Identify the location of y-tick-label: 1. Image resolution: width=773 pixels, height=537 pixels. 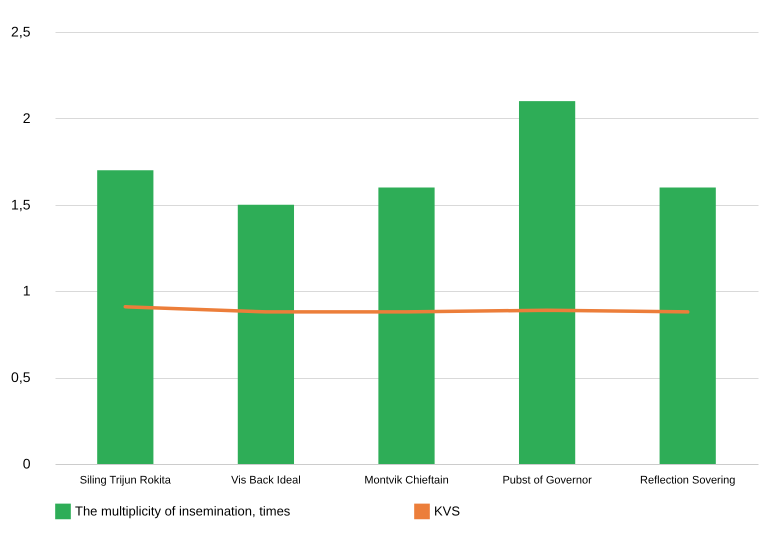
(26, 290).